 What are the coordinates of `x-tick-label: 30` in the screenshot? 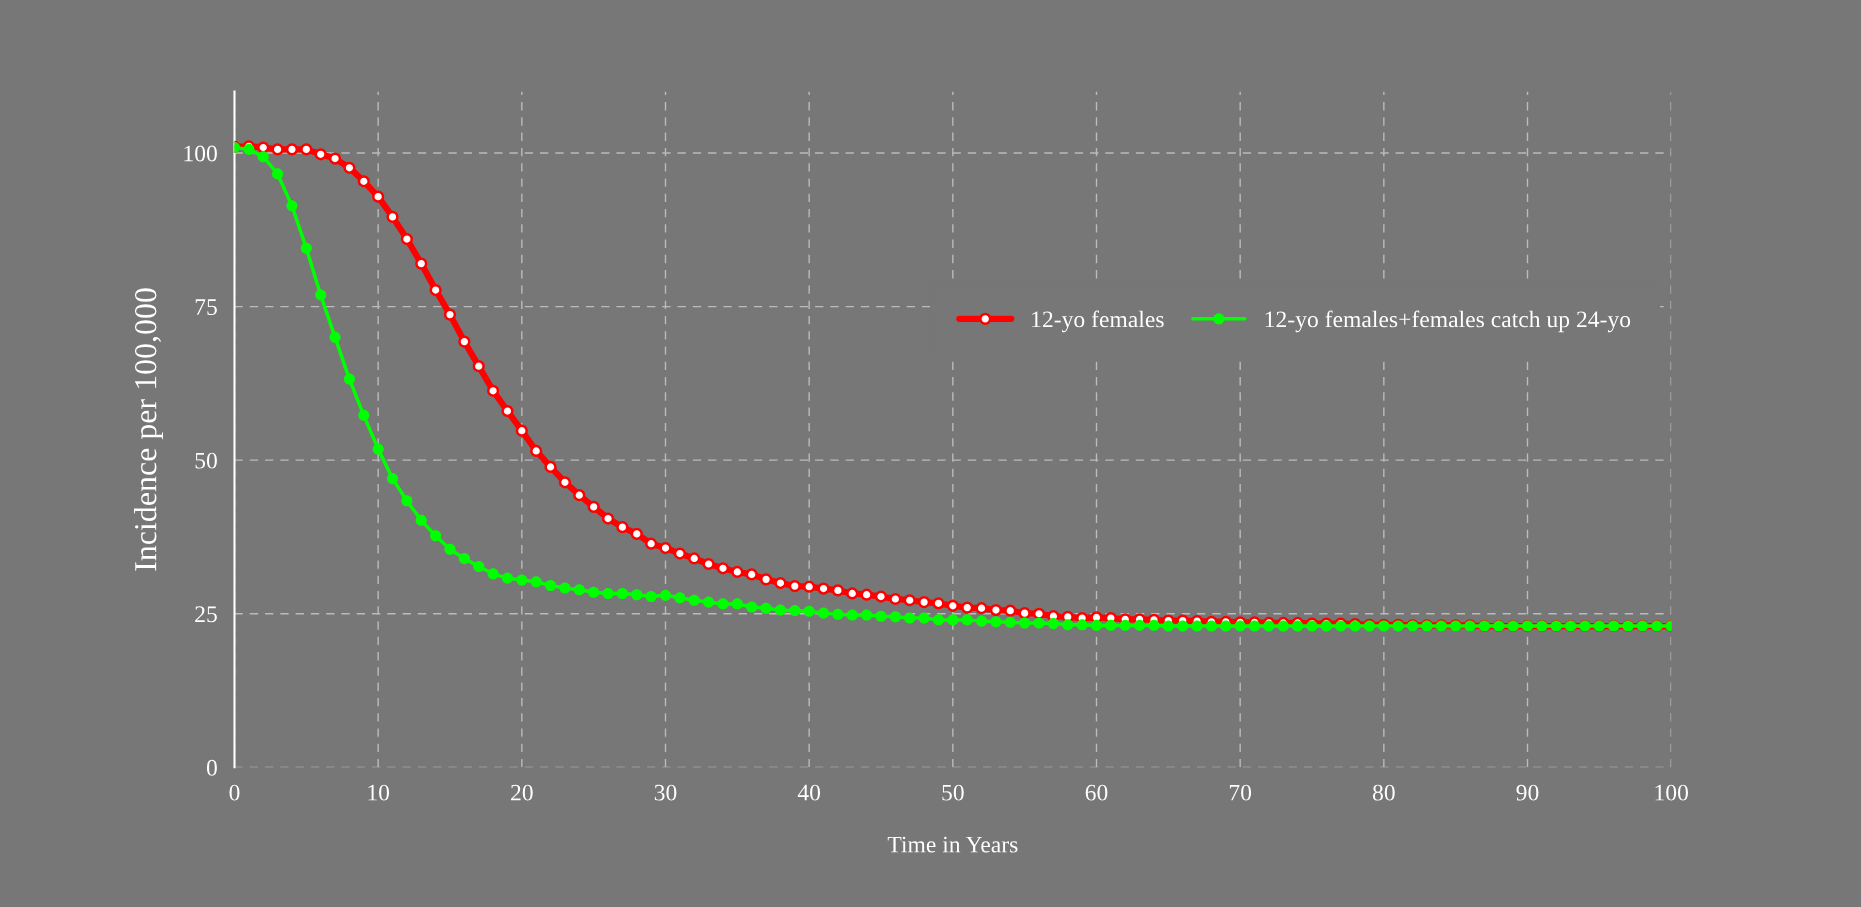 It's located at (665, 792).